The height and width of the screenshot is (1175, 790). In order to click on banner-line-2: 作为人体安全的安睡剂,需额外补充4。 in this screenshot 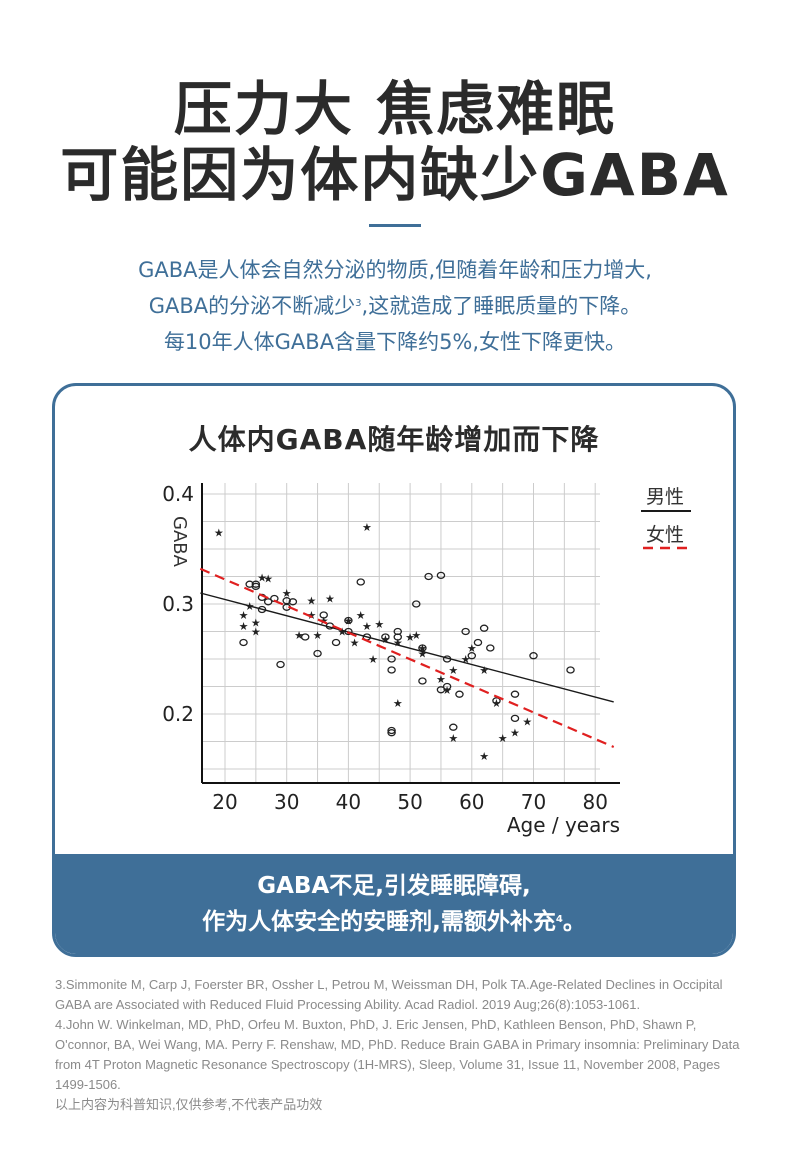, I will do `click(394, 922)`.